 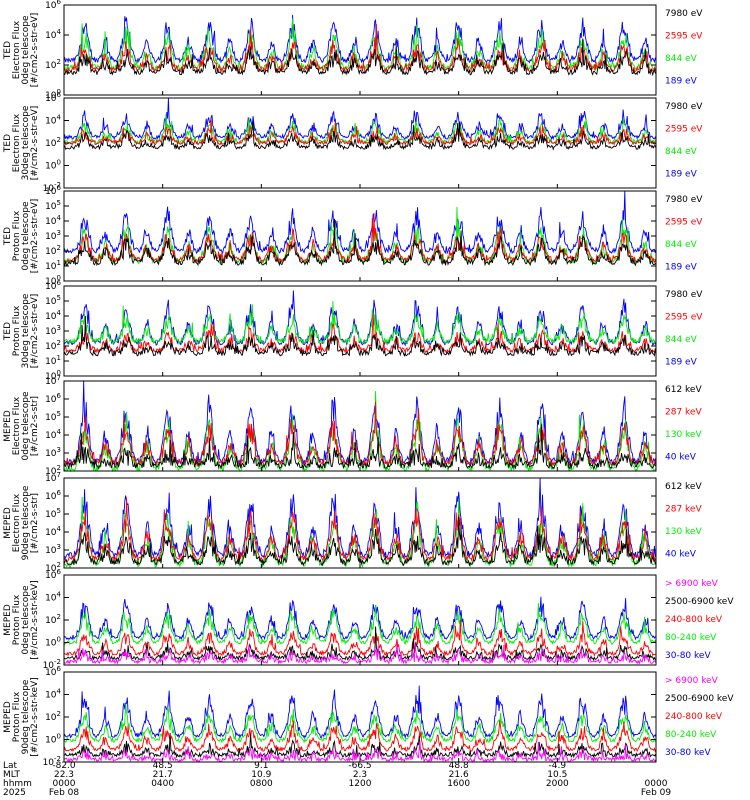 What do you see at coordinates (17, 784) in the screenshot?
I see `x-row-label: hhmm` at bounding box center [17, 784].